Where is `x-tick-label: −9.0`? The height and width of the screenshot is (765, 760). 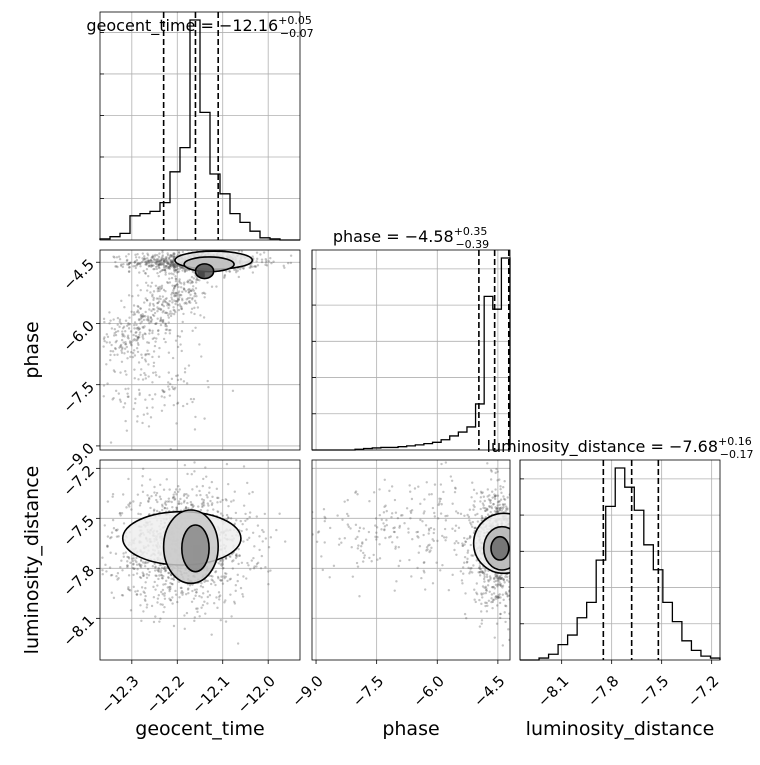 x-tick-label: −9.0 is located at coordinates (307, 691).